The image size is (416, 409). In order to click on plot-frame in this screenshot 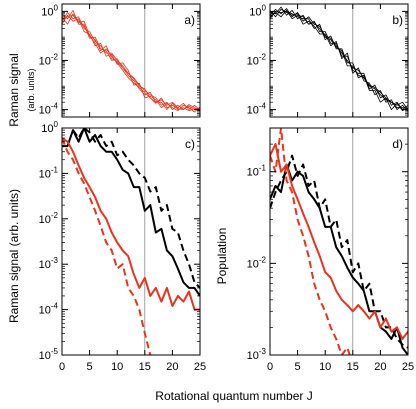, I will do `click(131, 60)`.